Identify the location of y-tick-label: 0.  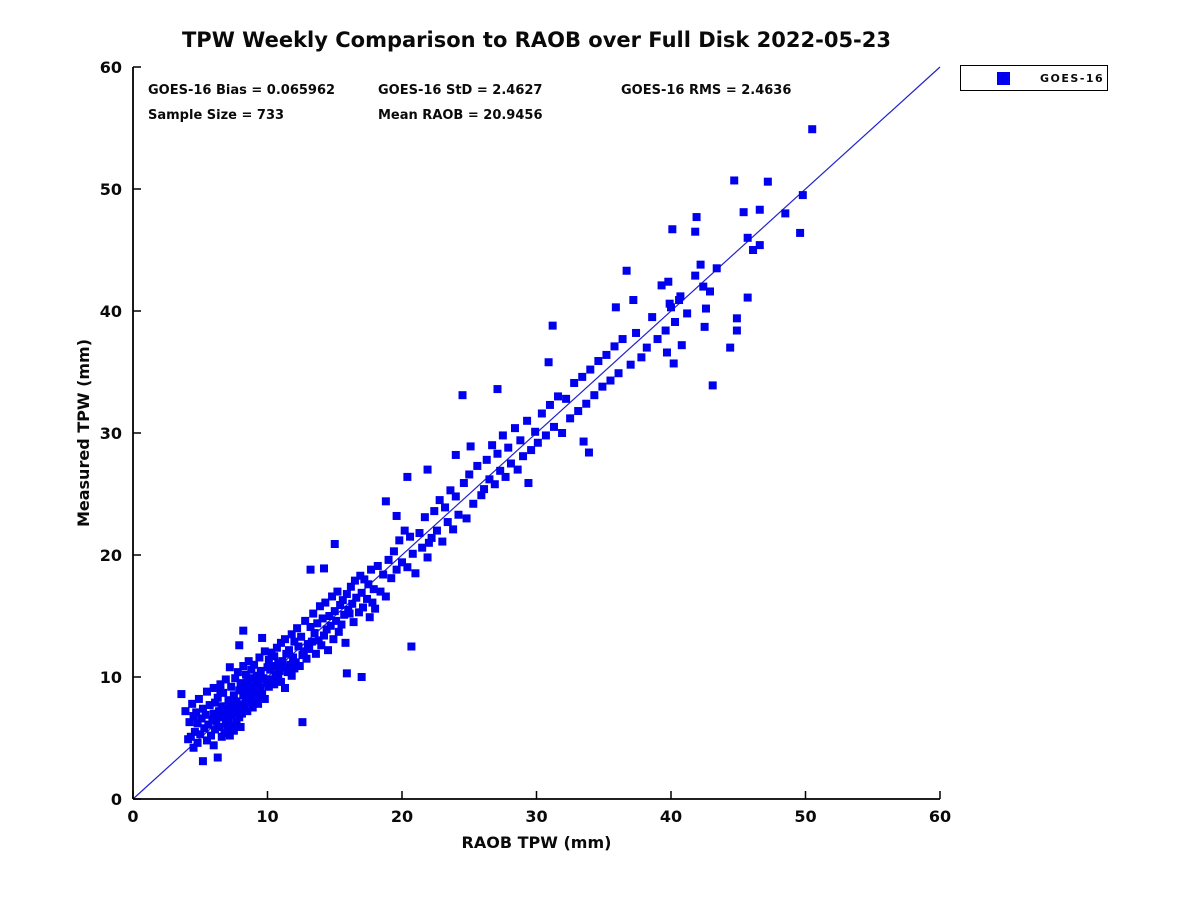
(116, 799).